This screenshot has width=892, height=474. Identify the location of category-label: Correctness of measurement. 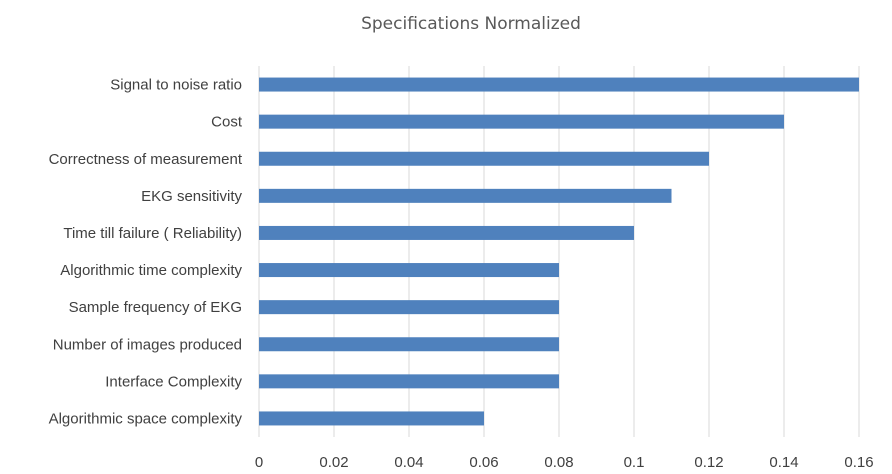
(146, 159).